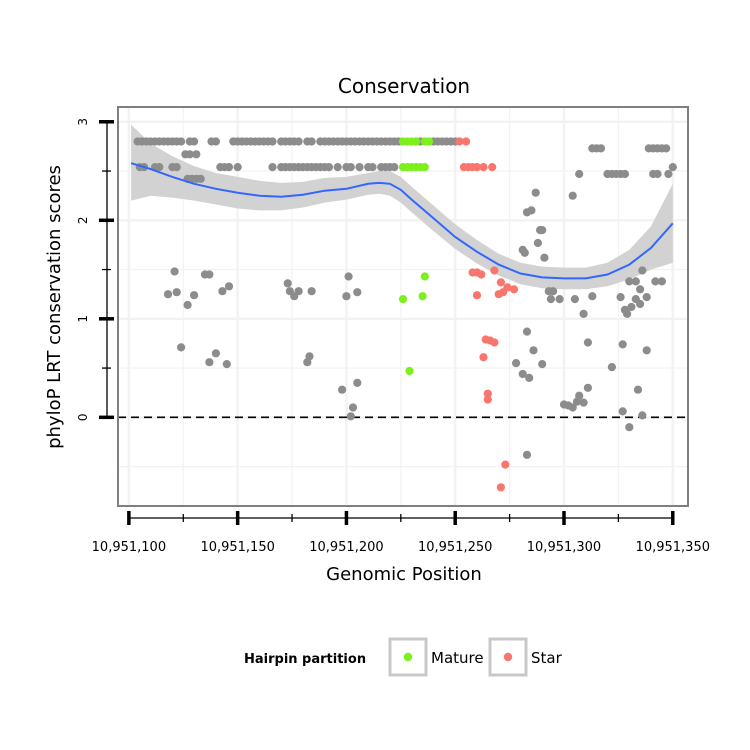 The width and height of the screenshot is (750, 750). What do you see at coordinates (547, 658) in the screenshot?
I see `legend-label-star: Star` at bounding box center [547, 658].